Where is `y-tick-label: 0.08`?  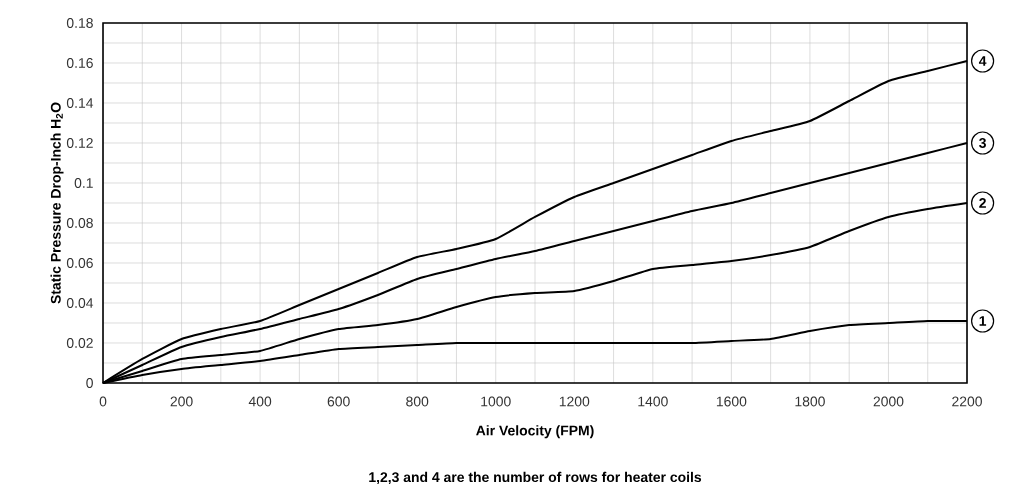
y-tick-label: 0.08 is located at coordinates (79, 223).